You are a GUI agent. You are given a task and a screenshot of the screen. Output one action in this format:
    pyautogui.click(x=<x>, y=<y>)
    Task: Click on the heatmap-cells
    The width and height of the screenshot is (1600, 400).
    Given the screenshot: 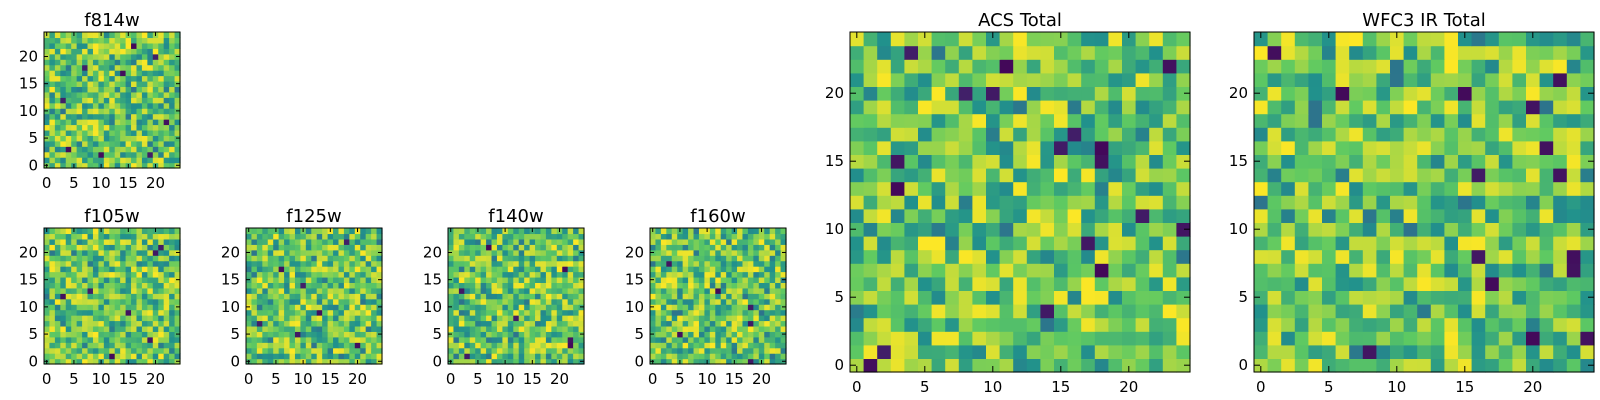 What is the action you would take?
    pyautogui.click(x=112, y=296)
    